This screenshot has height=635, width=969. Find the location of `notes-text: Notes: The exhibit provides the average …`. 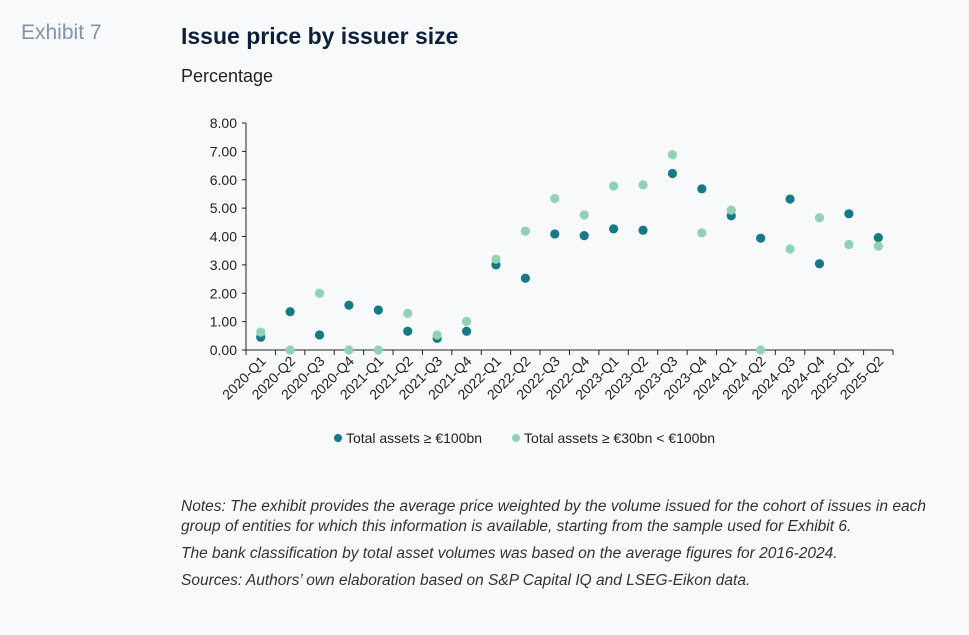

notes-text: Notes: The exhibit provides the average … is located at coordinates (553, 516).